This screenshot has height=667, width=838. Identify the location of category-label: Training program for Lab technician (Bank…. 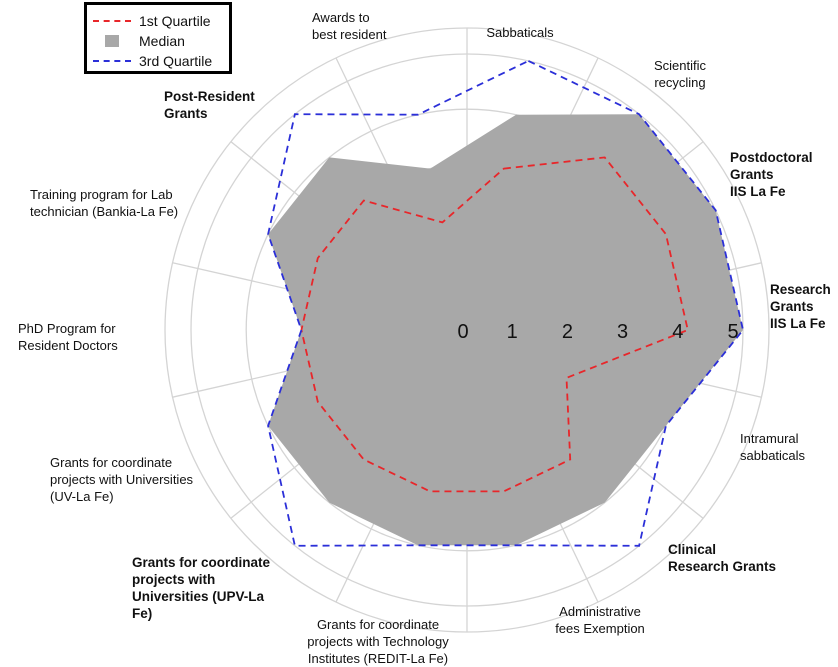
(104, 203).